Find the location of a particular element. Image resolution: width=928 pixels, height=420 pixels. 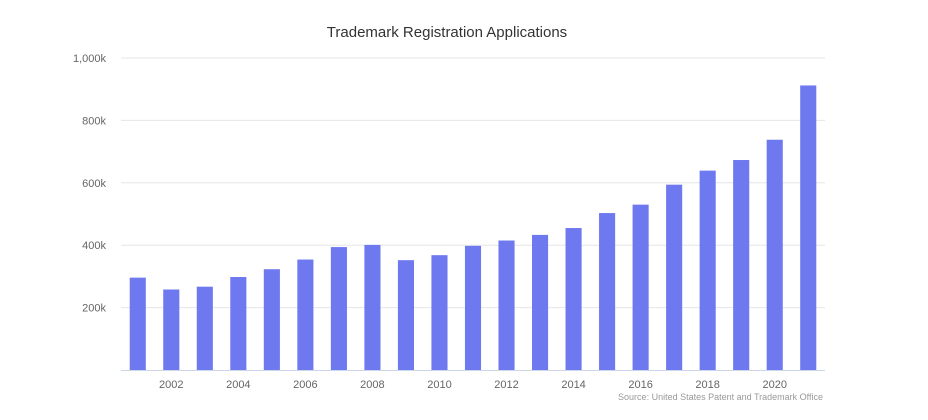

y-tick-label: 1,000k is located at coordinates (90, 59).